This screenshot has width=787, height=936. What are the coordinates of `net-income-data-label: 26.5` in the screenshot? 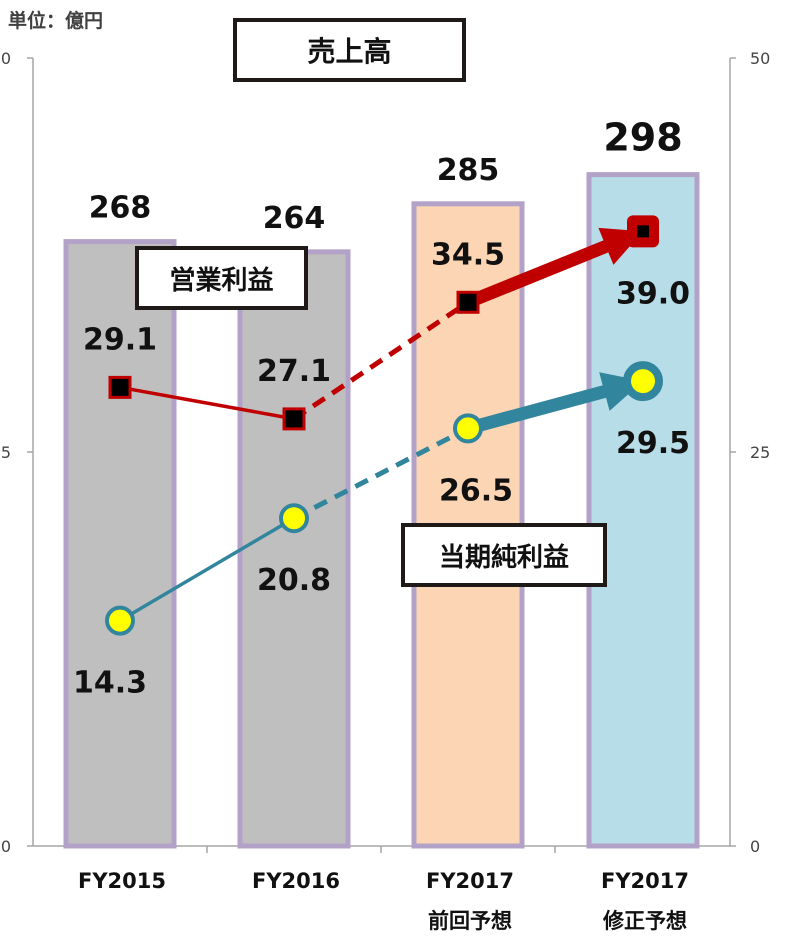 It's located at (476, 490).